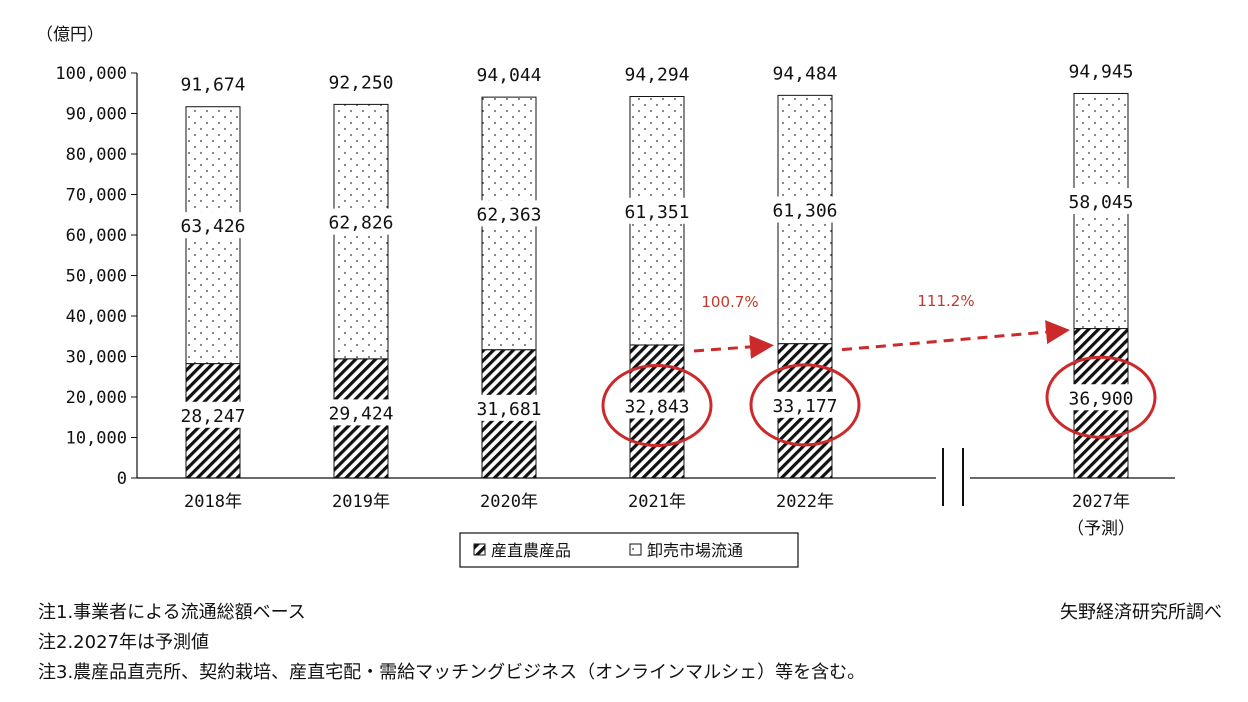 The width and height of the screenshot is (1248, 702). What do you see at coordinates (508, 75) in the screenshot?
I see `total-label: 94,044` at bounding box center [508, 75].